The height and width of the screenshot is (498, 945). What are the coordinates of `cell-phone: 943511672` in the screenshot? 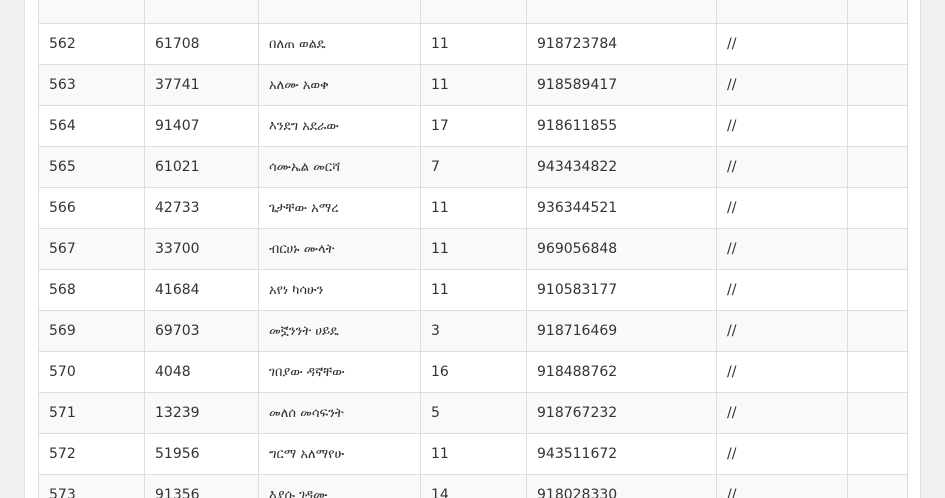 It's located at (621, 454).